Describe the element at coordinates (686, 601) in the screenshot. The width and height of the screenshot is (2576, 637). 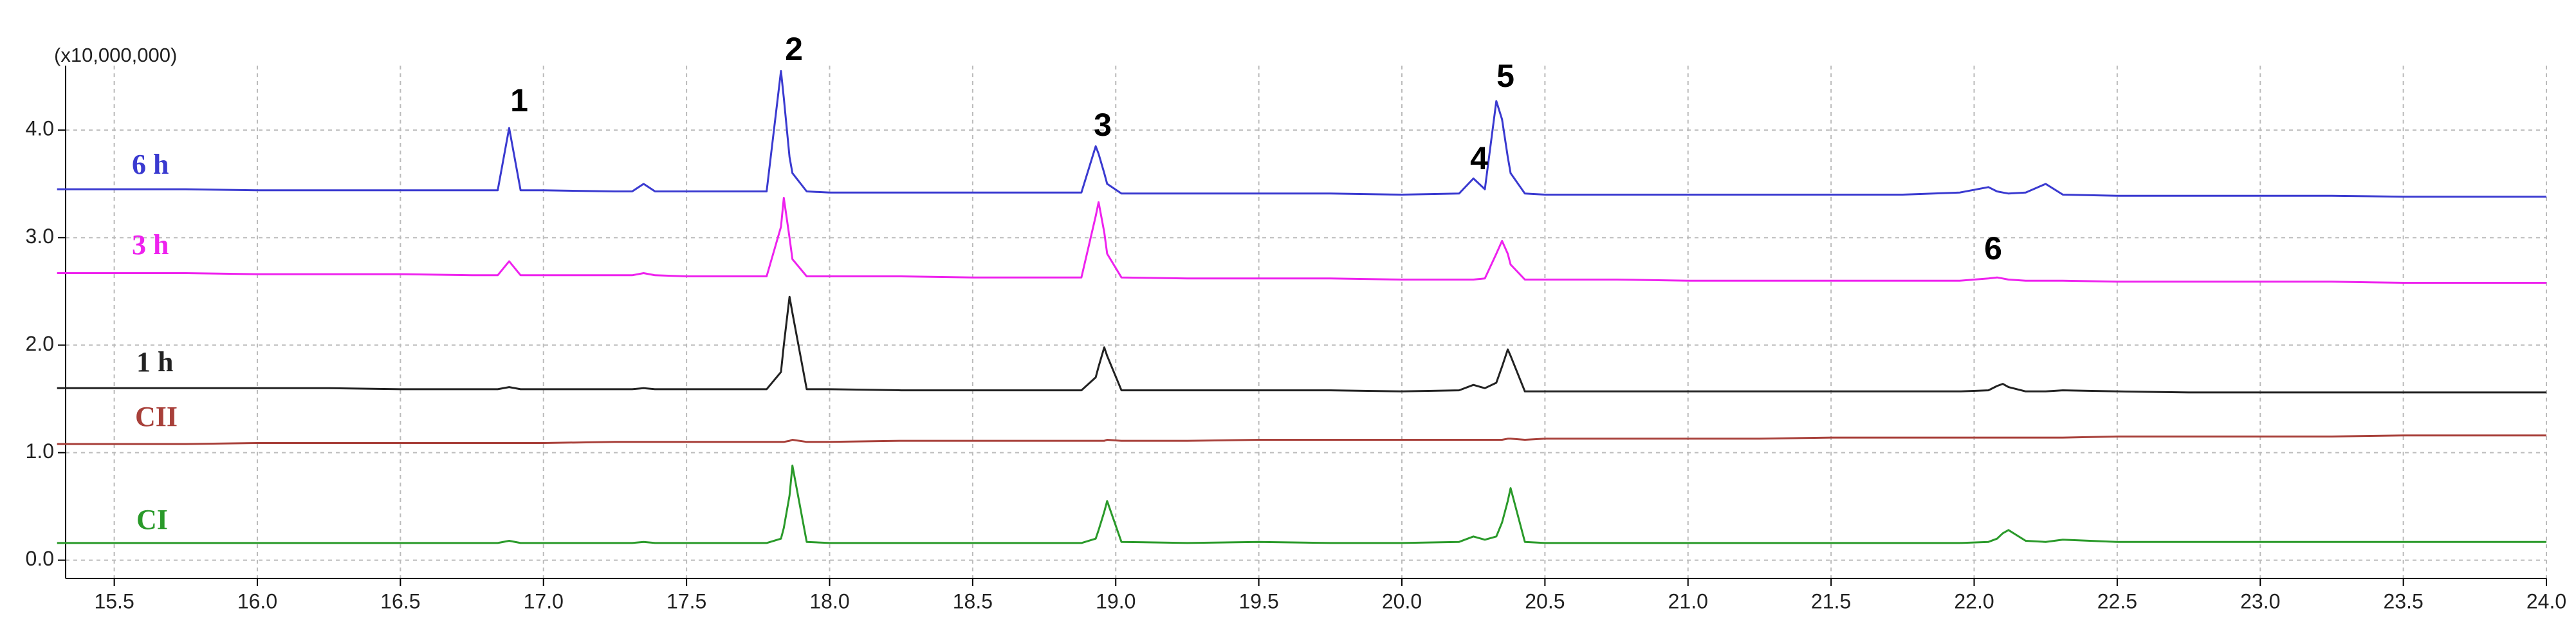
I see `x-tick-label: 17.5` at that location.